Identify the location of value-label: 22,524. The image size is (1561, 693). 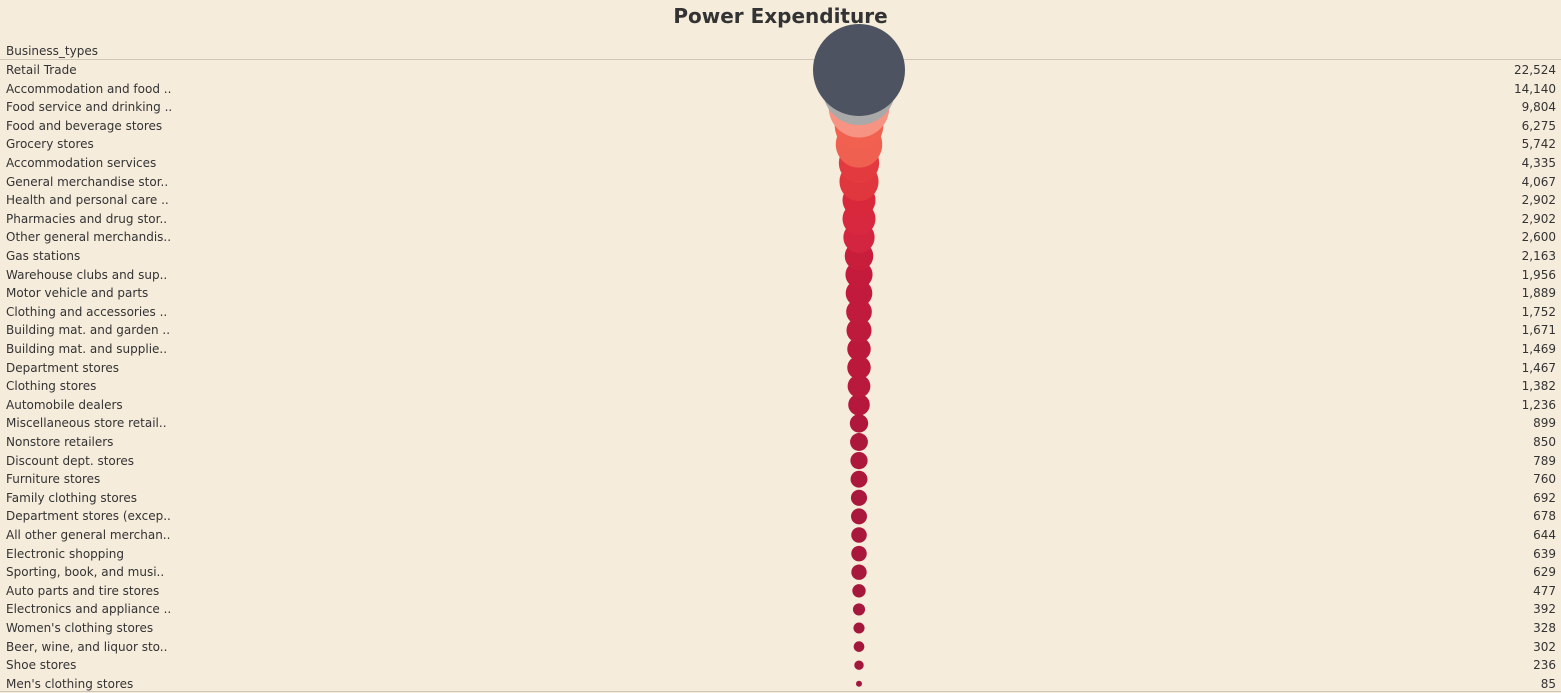
(1535, 70).